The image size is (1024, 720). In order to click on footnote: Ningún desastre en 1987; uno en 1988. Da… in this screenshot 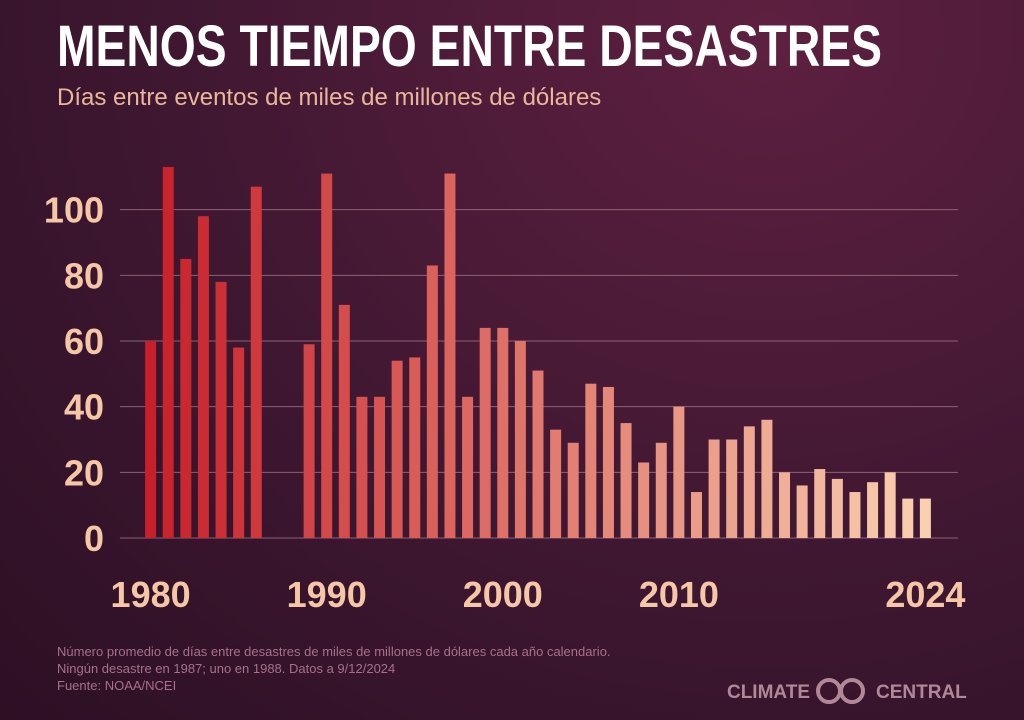, I will do `click(226, 668)`.